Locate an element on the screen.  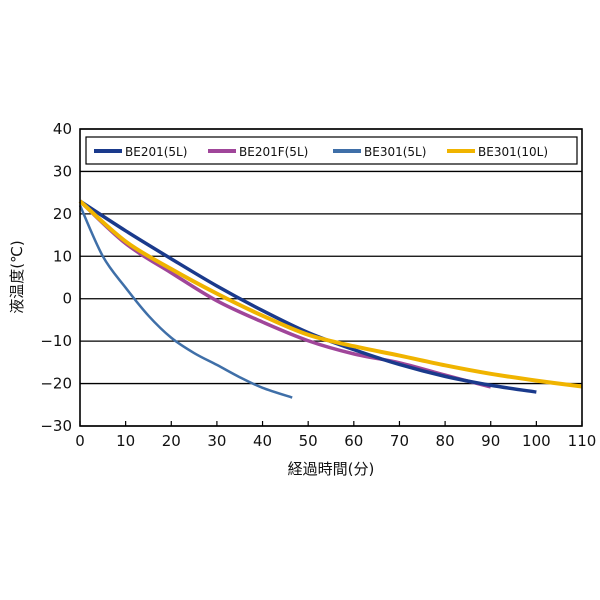
x-tick-label: 110 is located at coordinates (582, 441).